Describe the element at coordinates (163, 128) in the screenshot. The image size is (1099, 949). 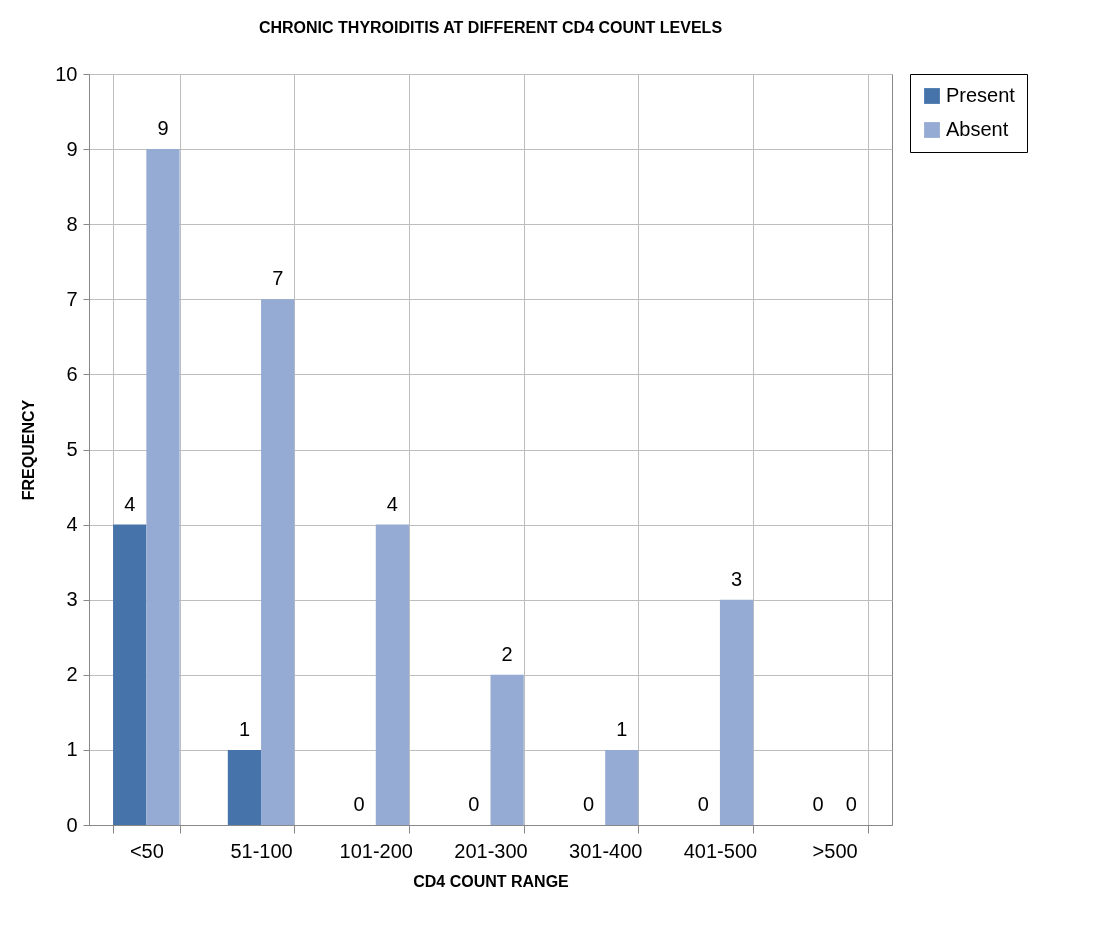
I see `data-label: 9` at that location.